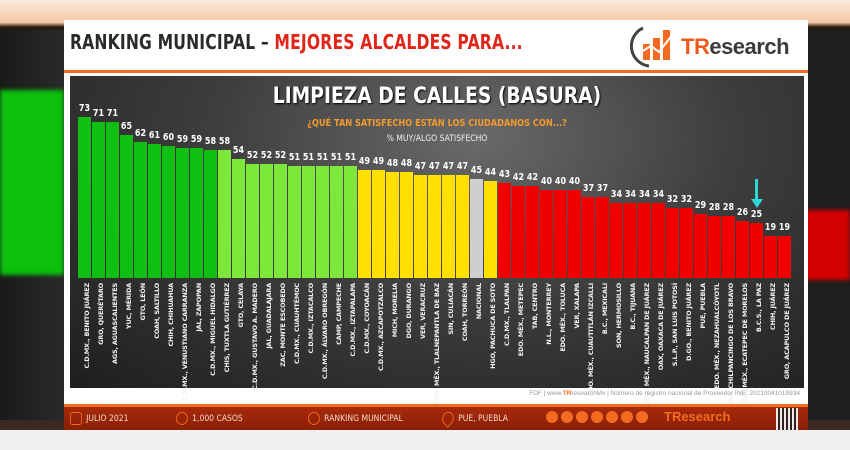  Describe the element at coordinates (209, 418) in the screenshot. I see `footer-cases: 1,000 CASOS` at that location.